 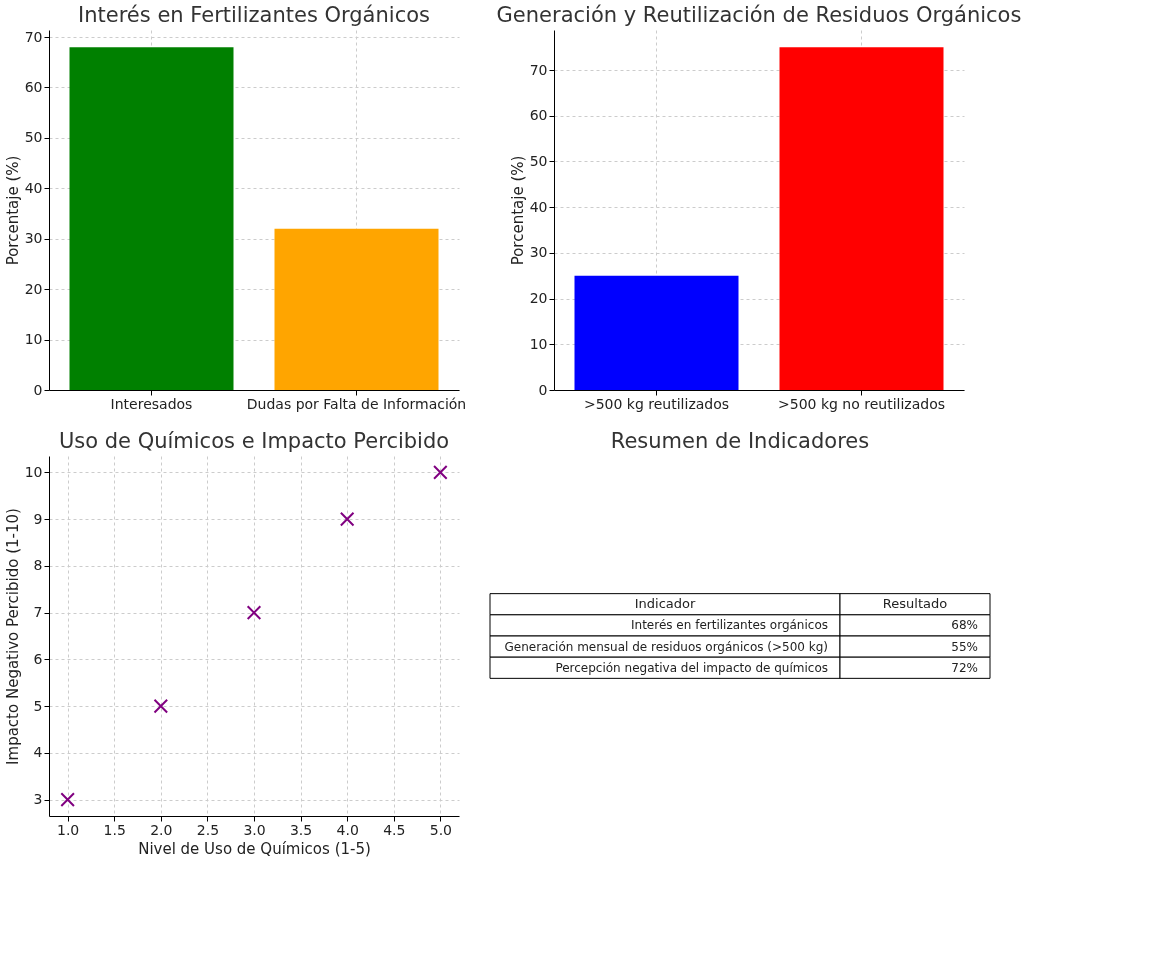 What do you see at coordinates (861, 403) in the screenshot?
I see `x-tick-label: >500 kg no reutilizados` at bounding box center [861, 403].